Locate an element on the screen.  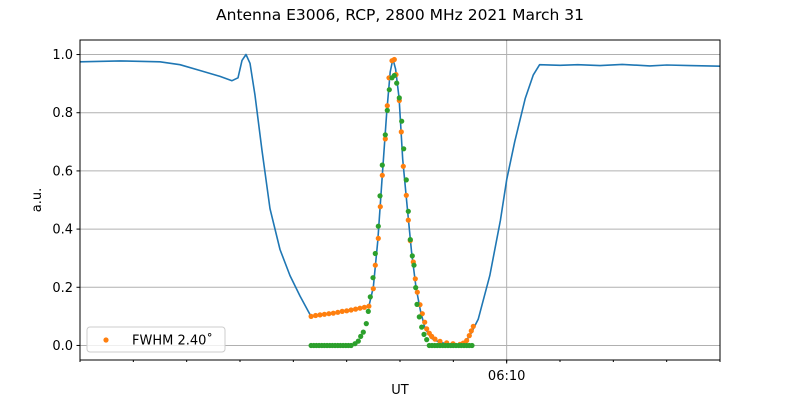
y-axis-label: a.u. is located at coordinates (37, 200).